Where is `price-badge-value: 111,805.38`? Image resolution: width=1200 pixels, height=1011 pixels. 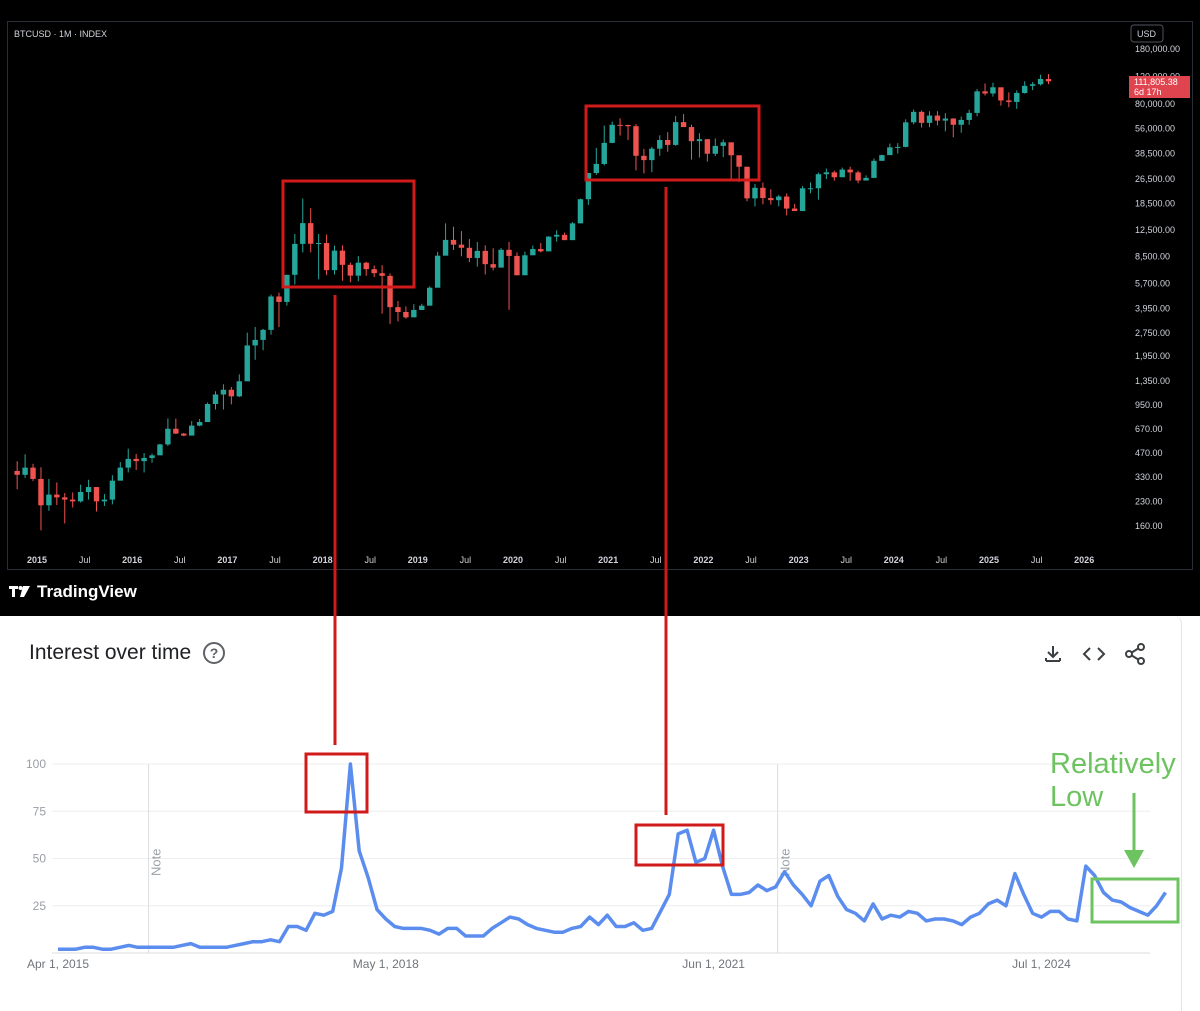
price-badge-value: 111,805.38 is located at coordinates (1156, 82).